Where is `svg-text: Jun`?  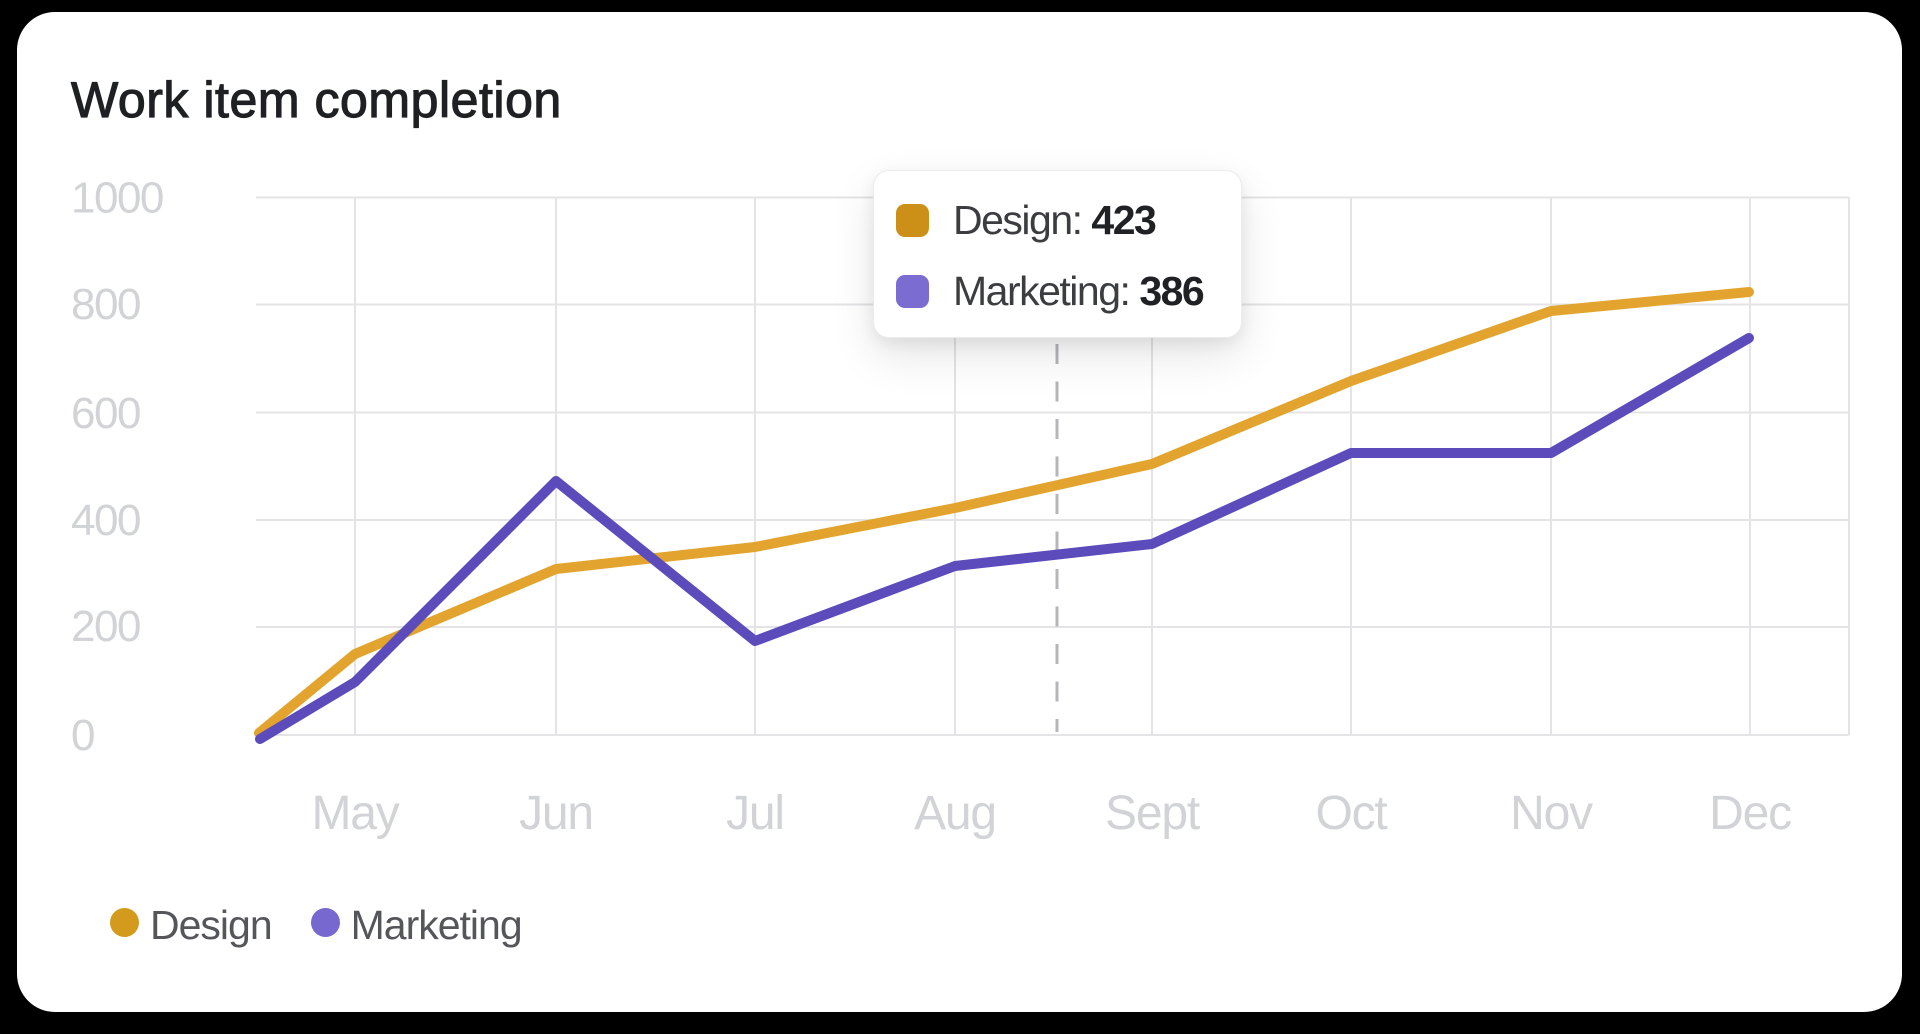
svg-text: Jun is located at coordinates (556, 813).